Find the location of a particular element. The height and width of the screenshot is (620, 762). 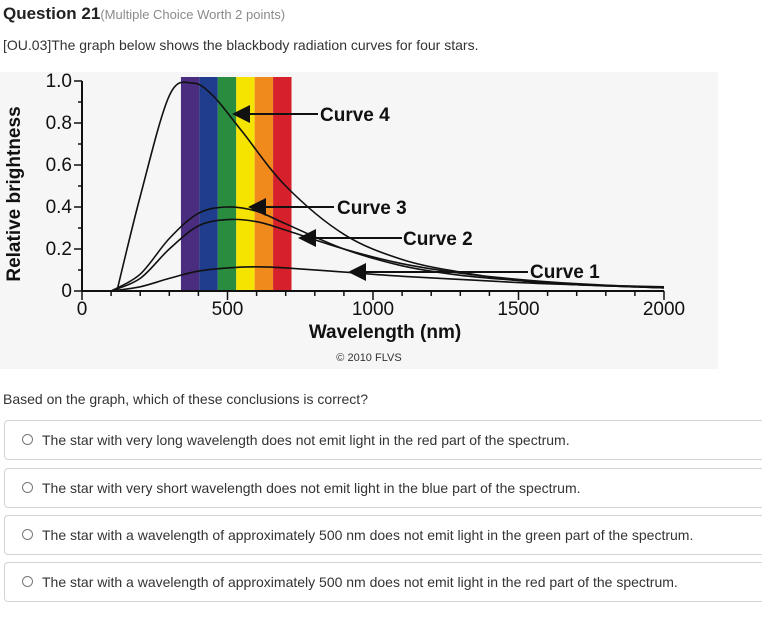

question-title: Question 21 is located at coordinates (52, 13).